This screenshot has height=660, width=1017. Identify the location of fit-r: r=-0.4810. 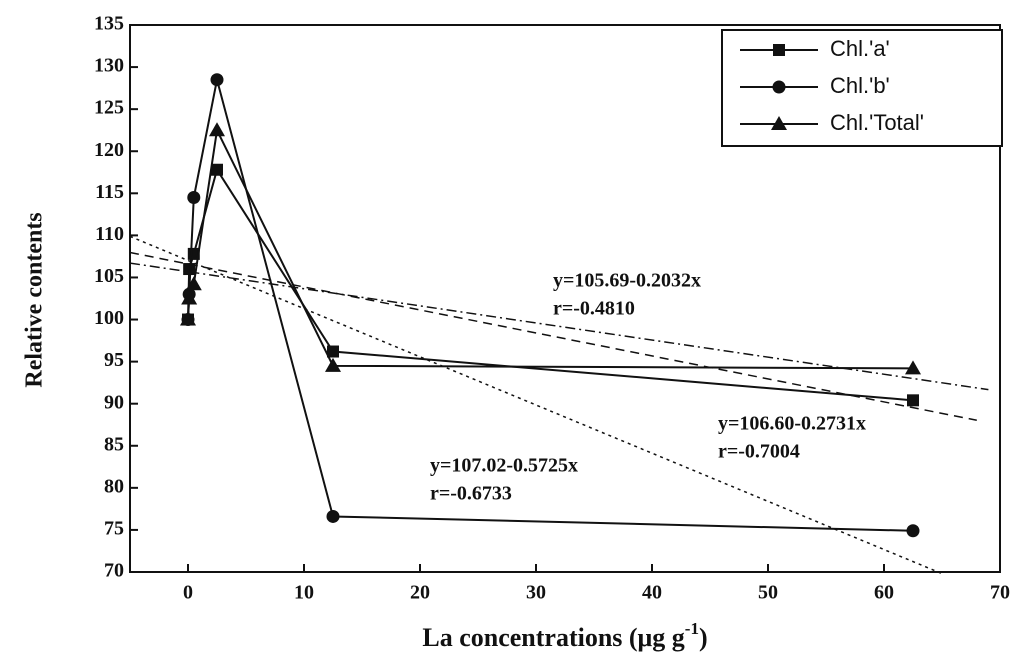
(594, 309).